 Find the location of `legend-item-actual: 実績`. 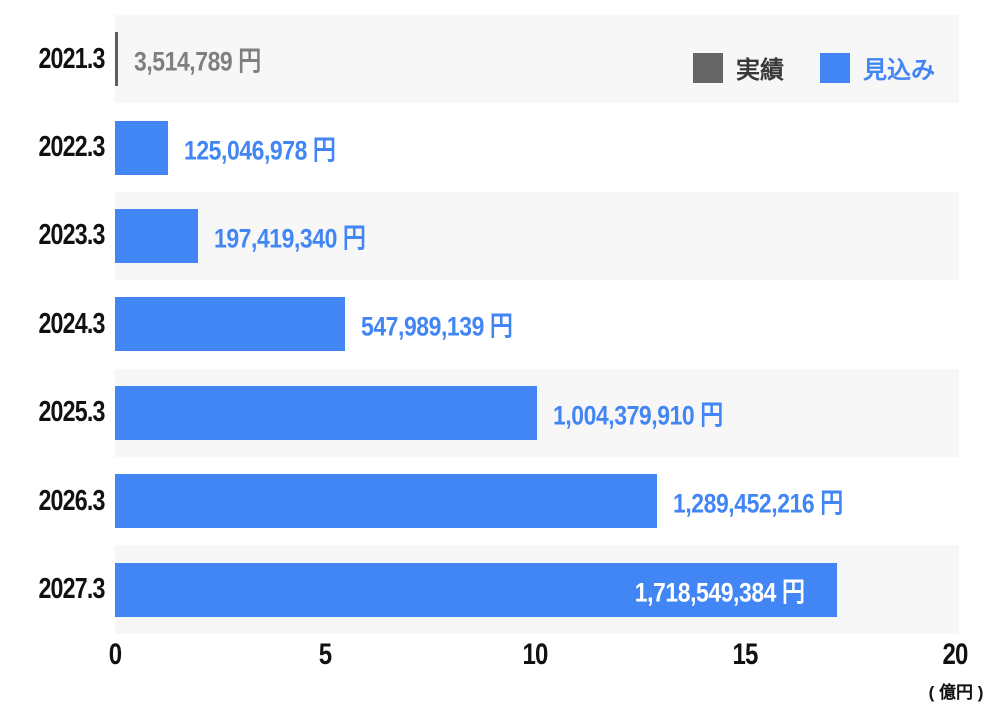

legend-item-actual: 実績 is located at coordinates (738, 67).